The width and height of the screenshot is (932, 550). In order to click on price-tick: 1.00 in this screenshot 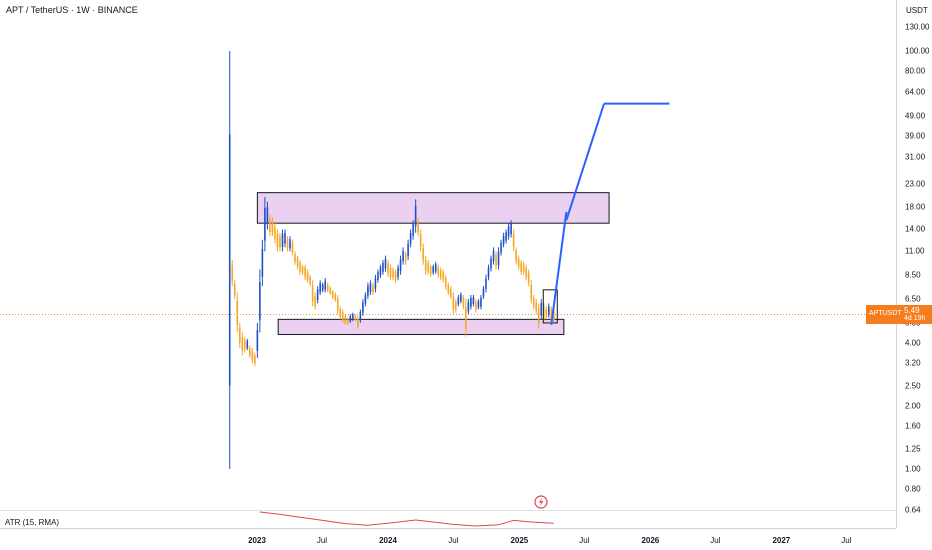, I will do `click(913, 469)`.